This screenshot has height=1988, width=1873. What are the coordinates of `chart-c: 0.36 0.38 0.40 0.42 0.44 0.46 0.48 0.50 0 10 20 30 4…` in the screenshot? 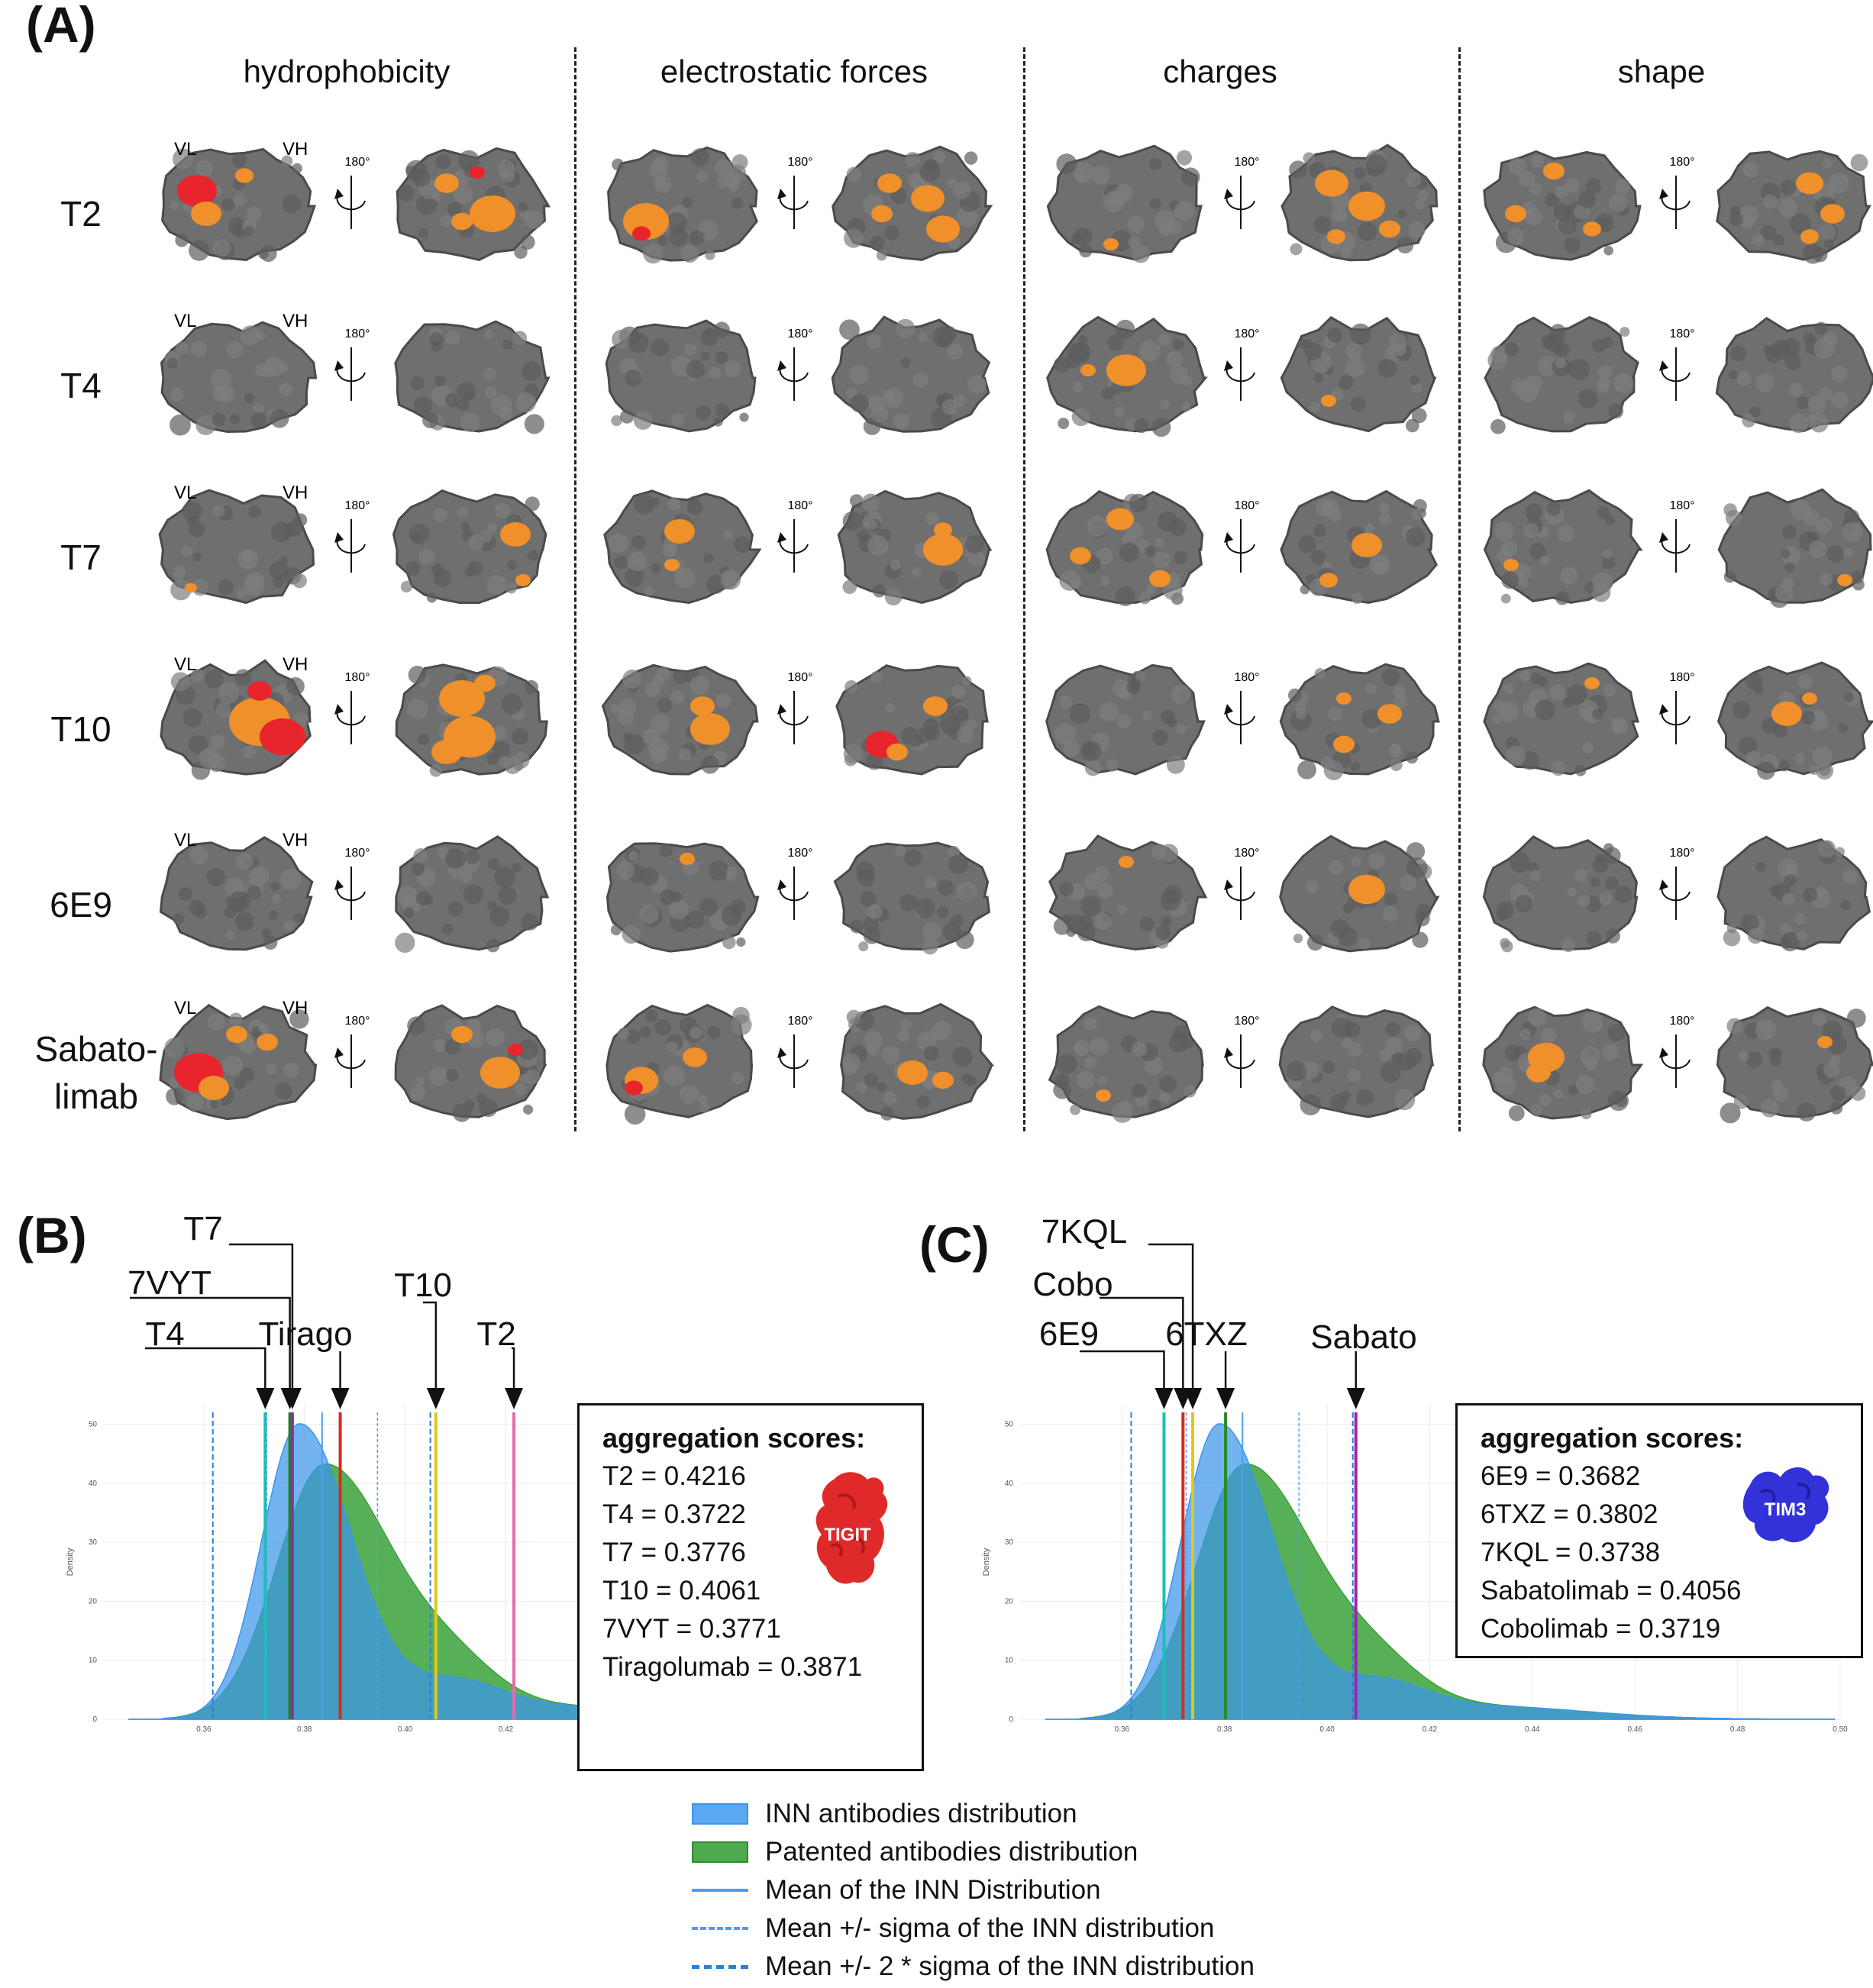 It's located at (1415, 1473).